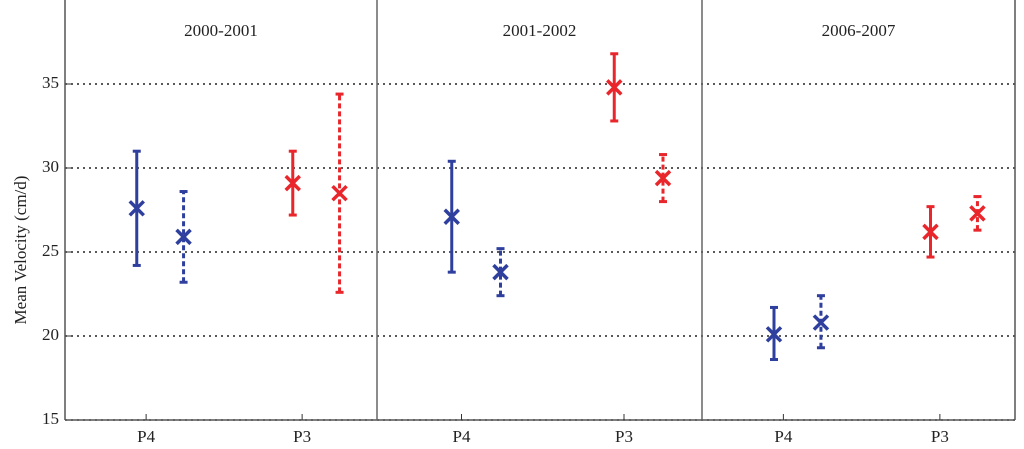 Image resolution: width=1024 pixels, height=449 pixels. Describe the element at coordinates (859, 30) in the screenshot. I see `panel-title: 2006-2007` at that location.